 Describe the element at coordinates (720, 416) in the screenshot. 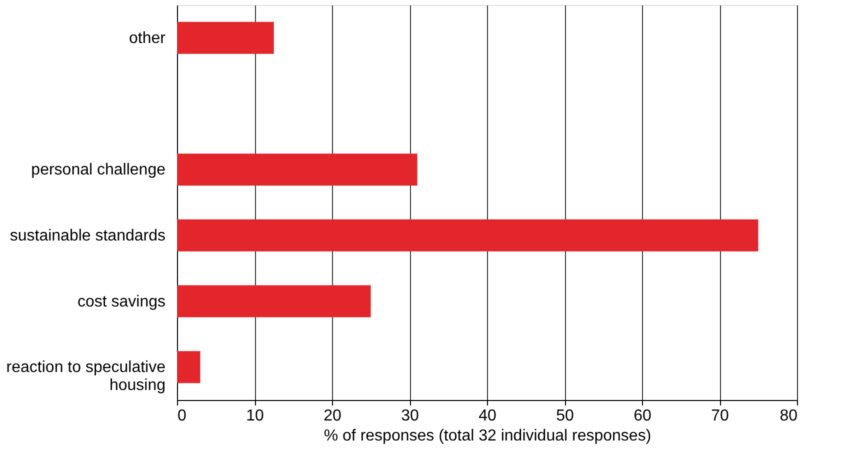

I see `x-tick-label: 70` at that location.